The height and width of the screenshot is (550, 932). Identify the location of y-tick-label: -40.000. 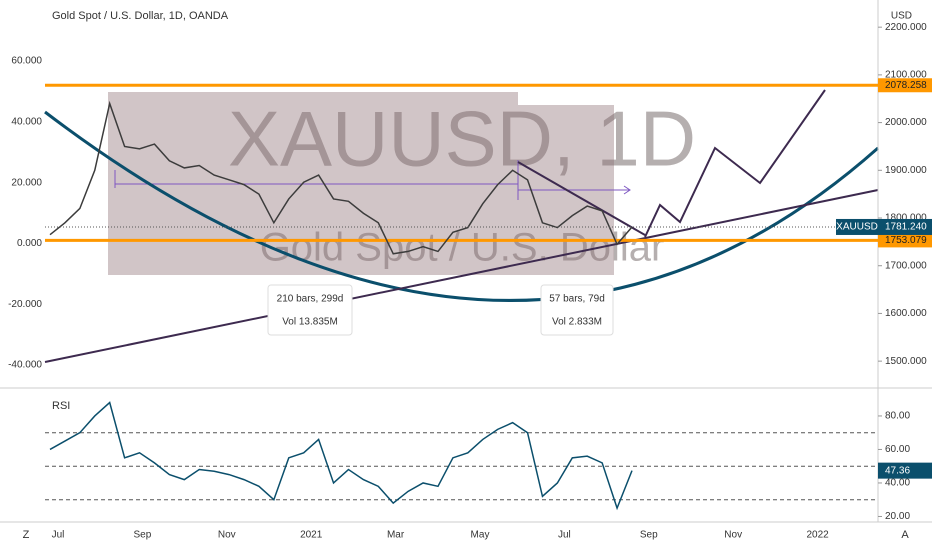
(25, 365).